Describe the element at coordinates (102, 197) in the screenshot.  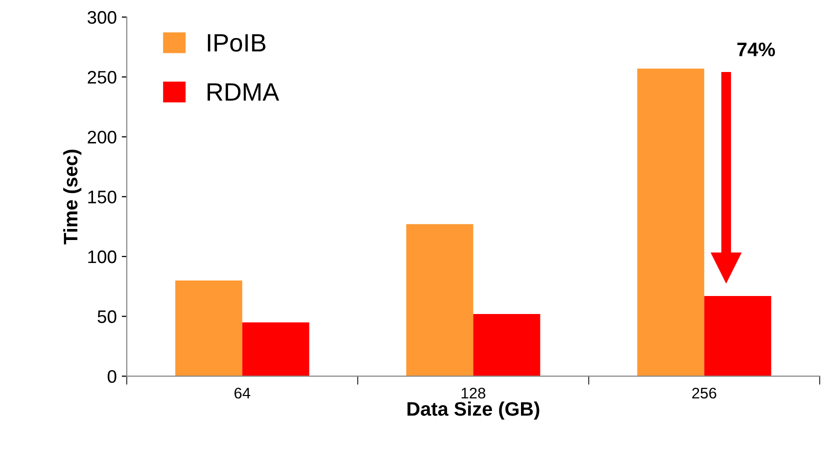
I see `y-tick-label: 150` at that location.